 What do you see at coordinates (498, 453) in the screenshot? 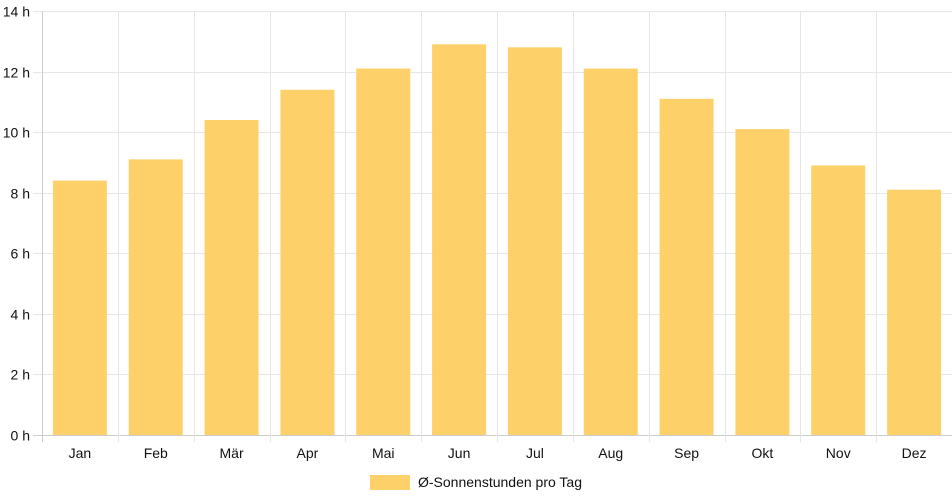
I see `x-axis-ticks: Jan Feb Mär Apr Mai Jun Jul Aug Sep Okt Nov Dez` at bounding box center [498, 453].